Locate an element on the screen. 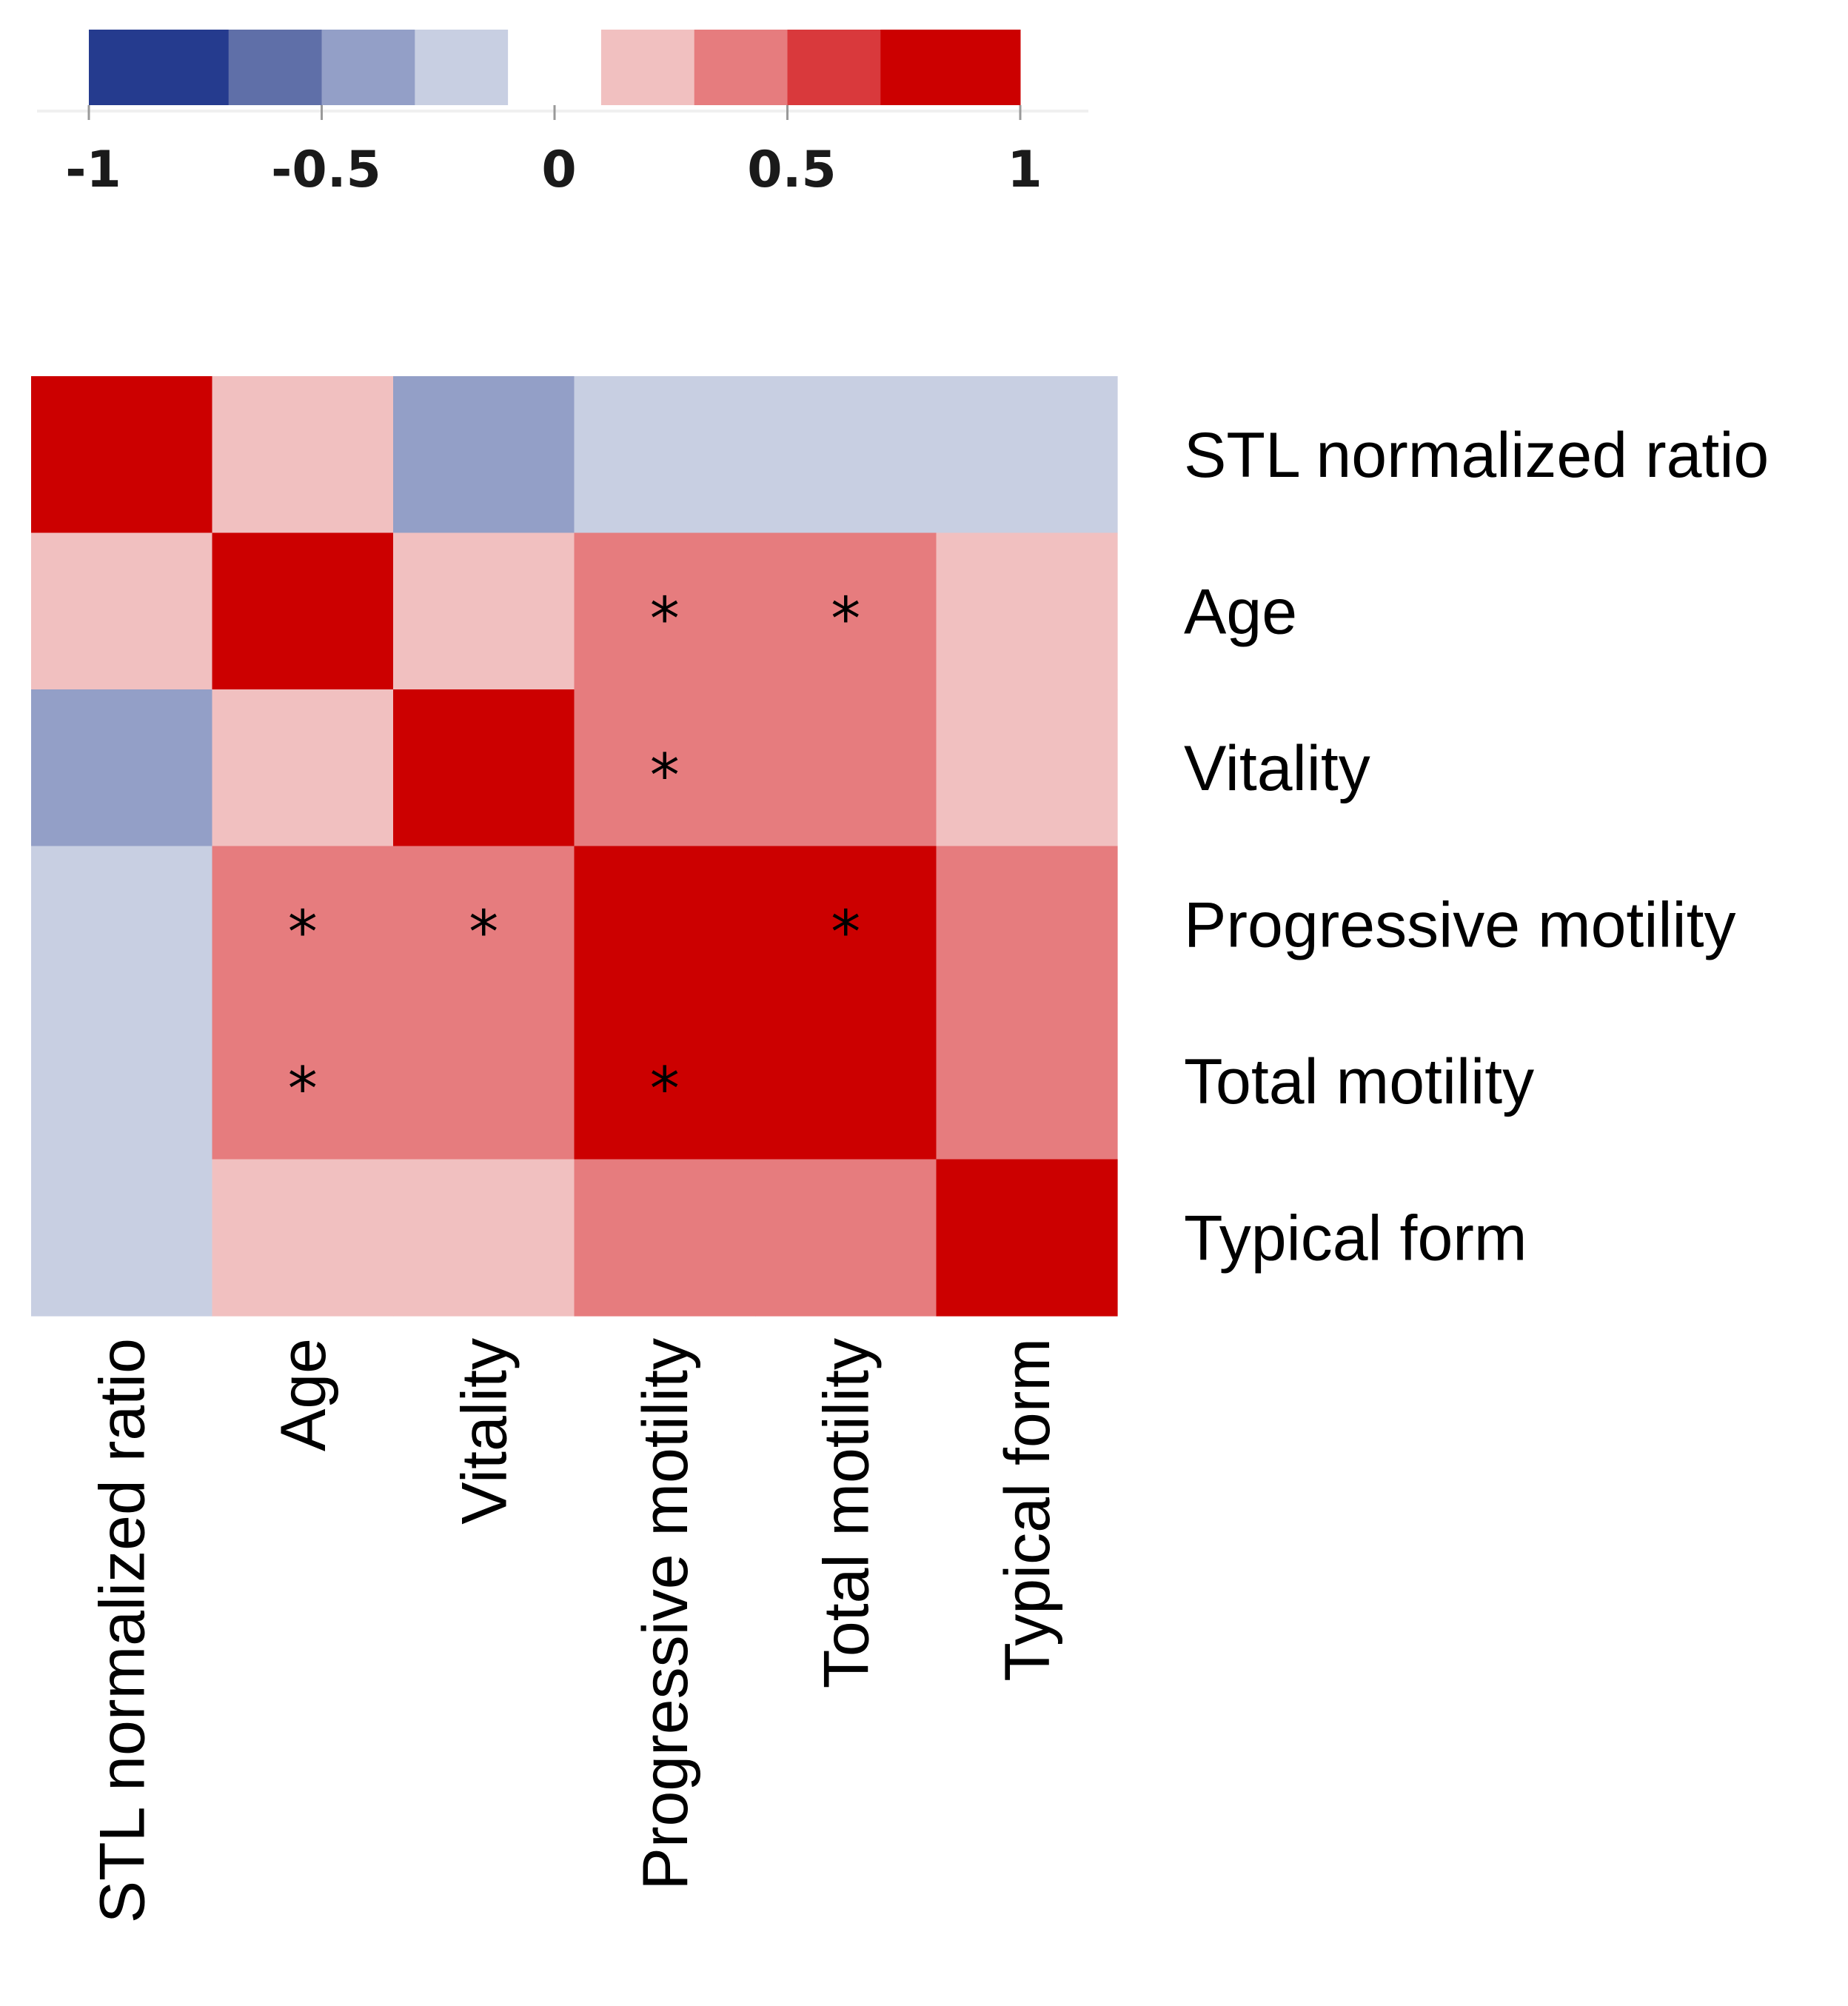  colorbar-tick-label: -1 is located at coordinates (93, 170).